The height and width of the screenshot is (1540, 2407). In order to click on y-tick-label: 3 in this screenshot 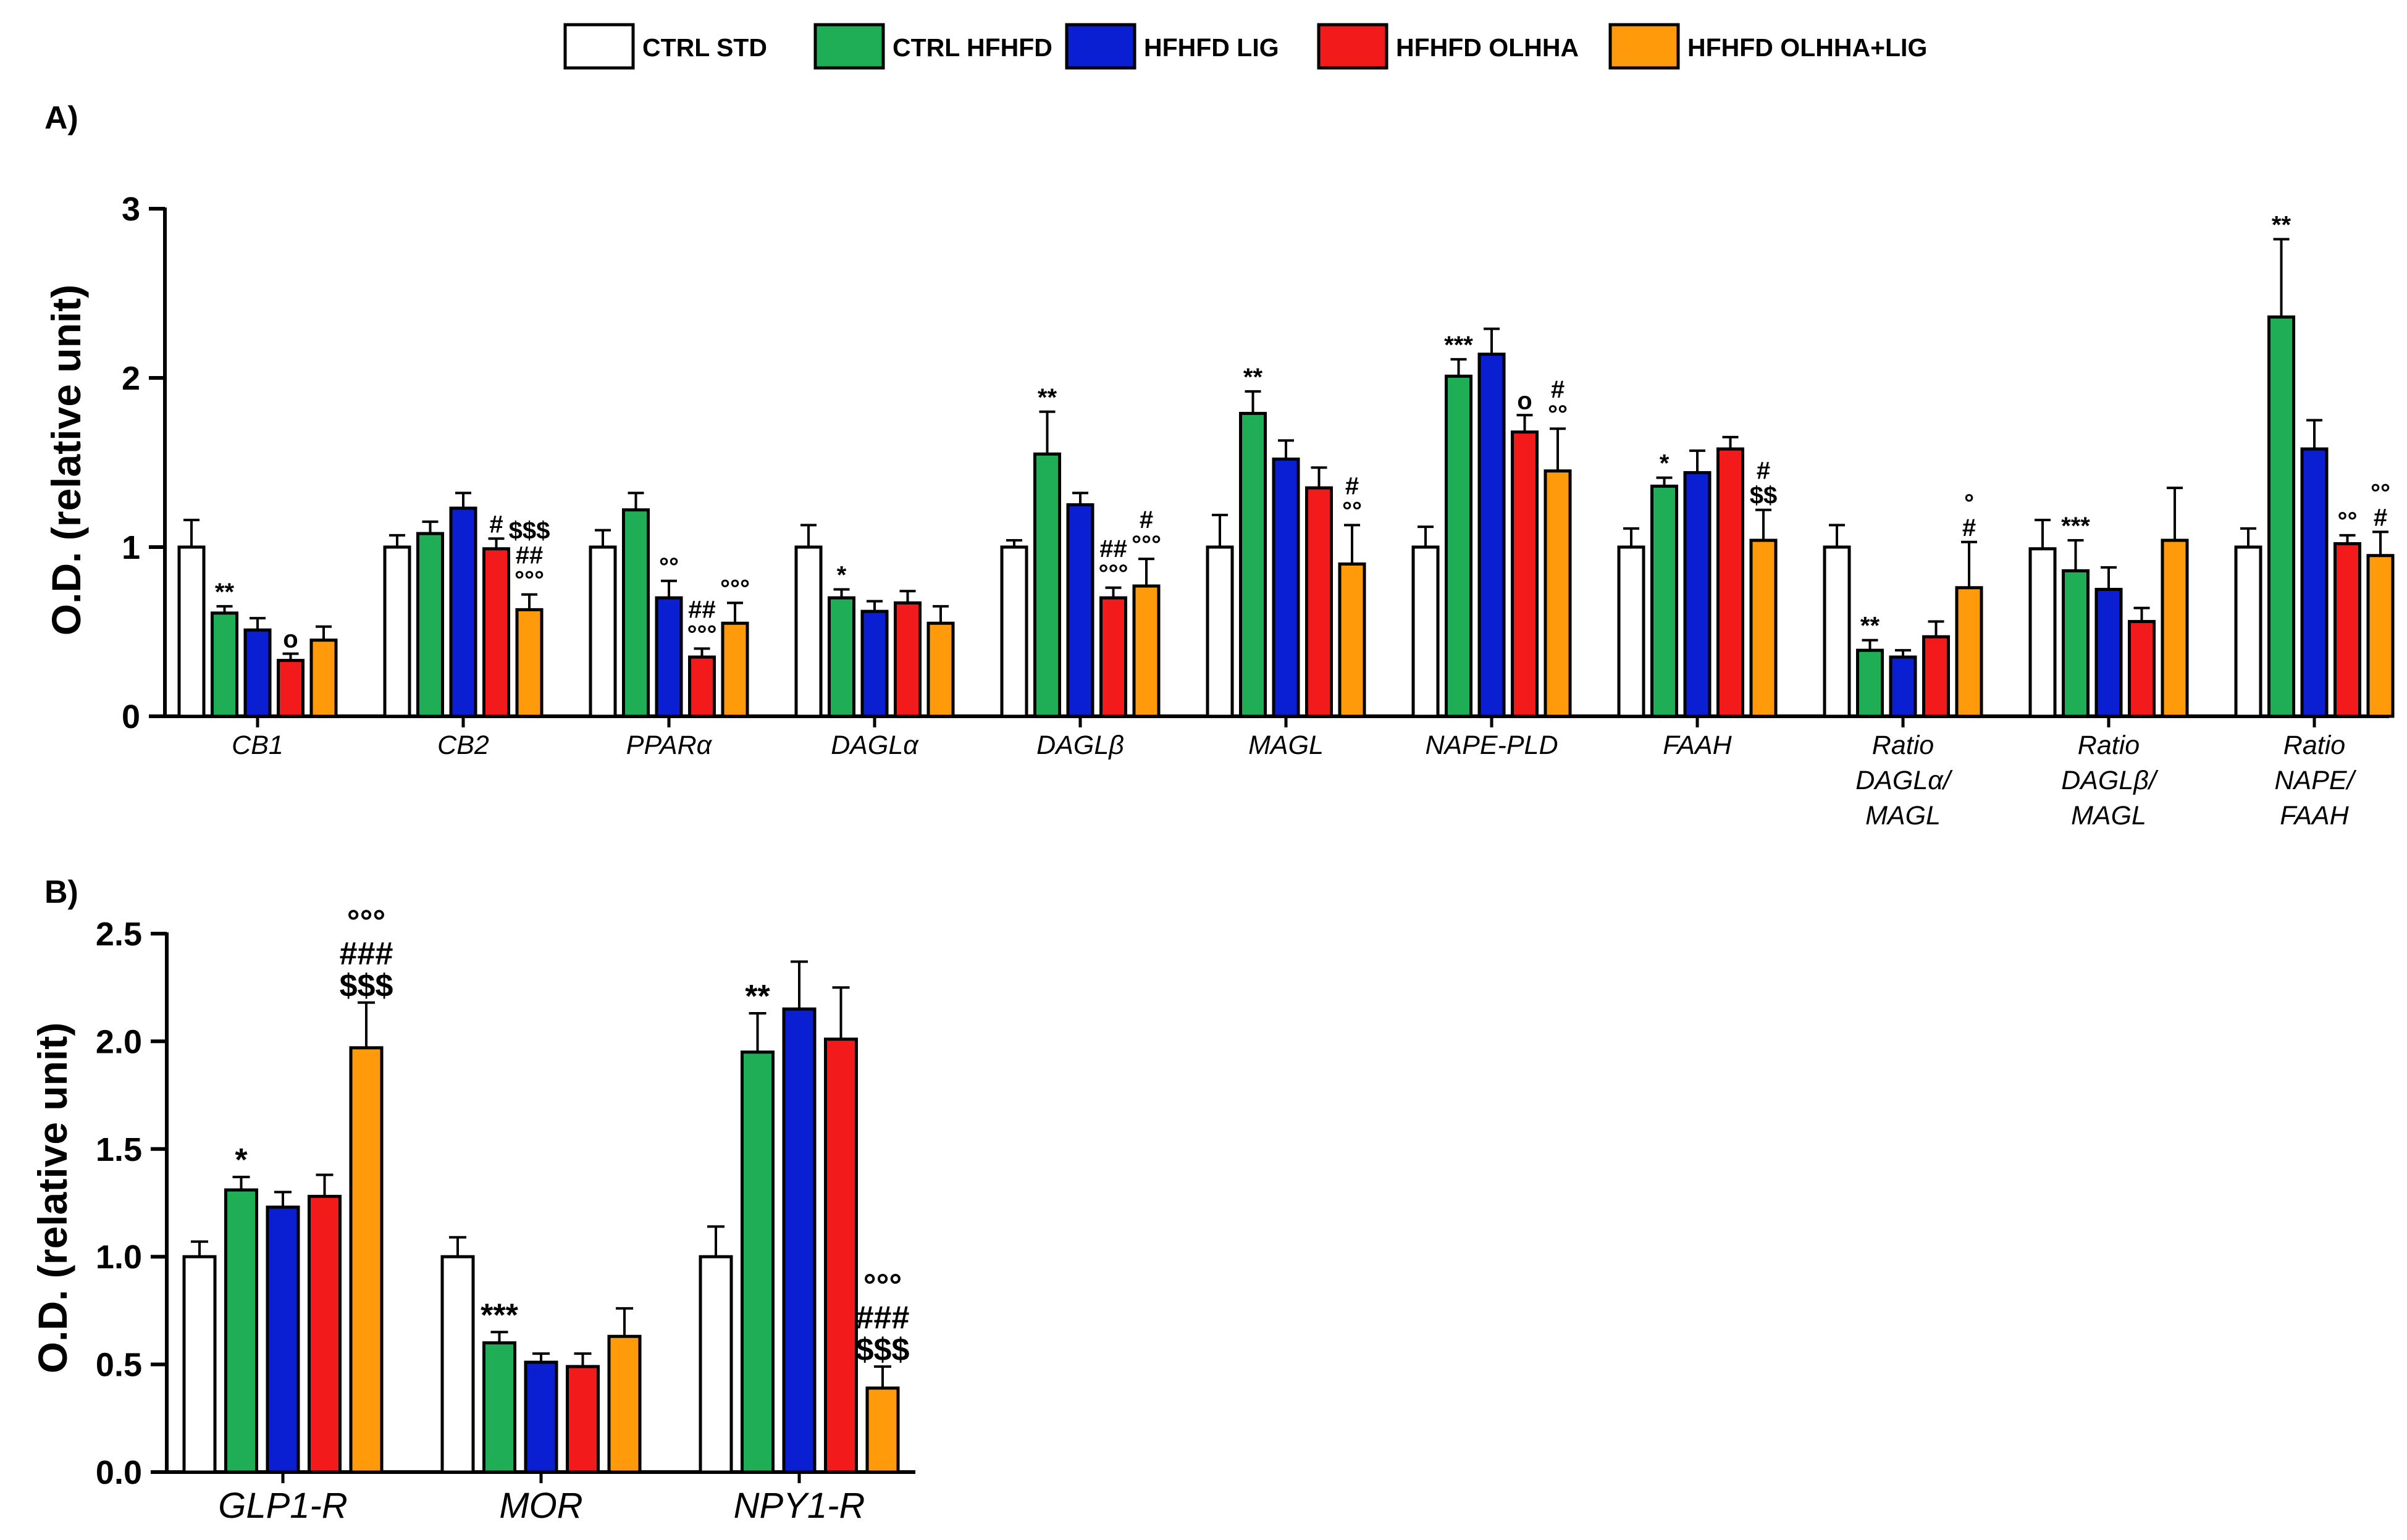, I will do `click(131, 209)`.